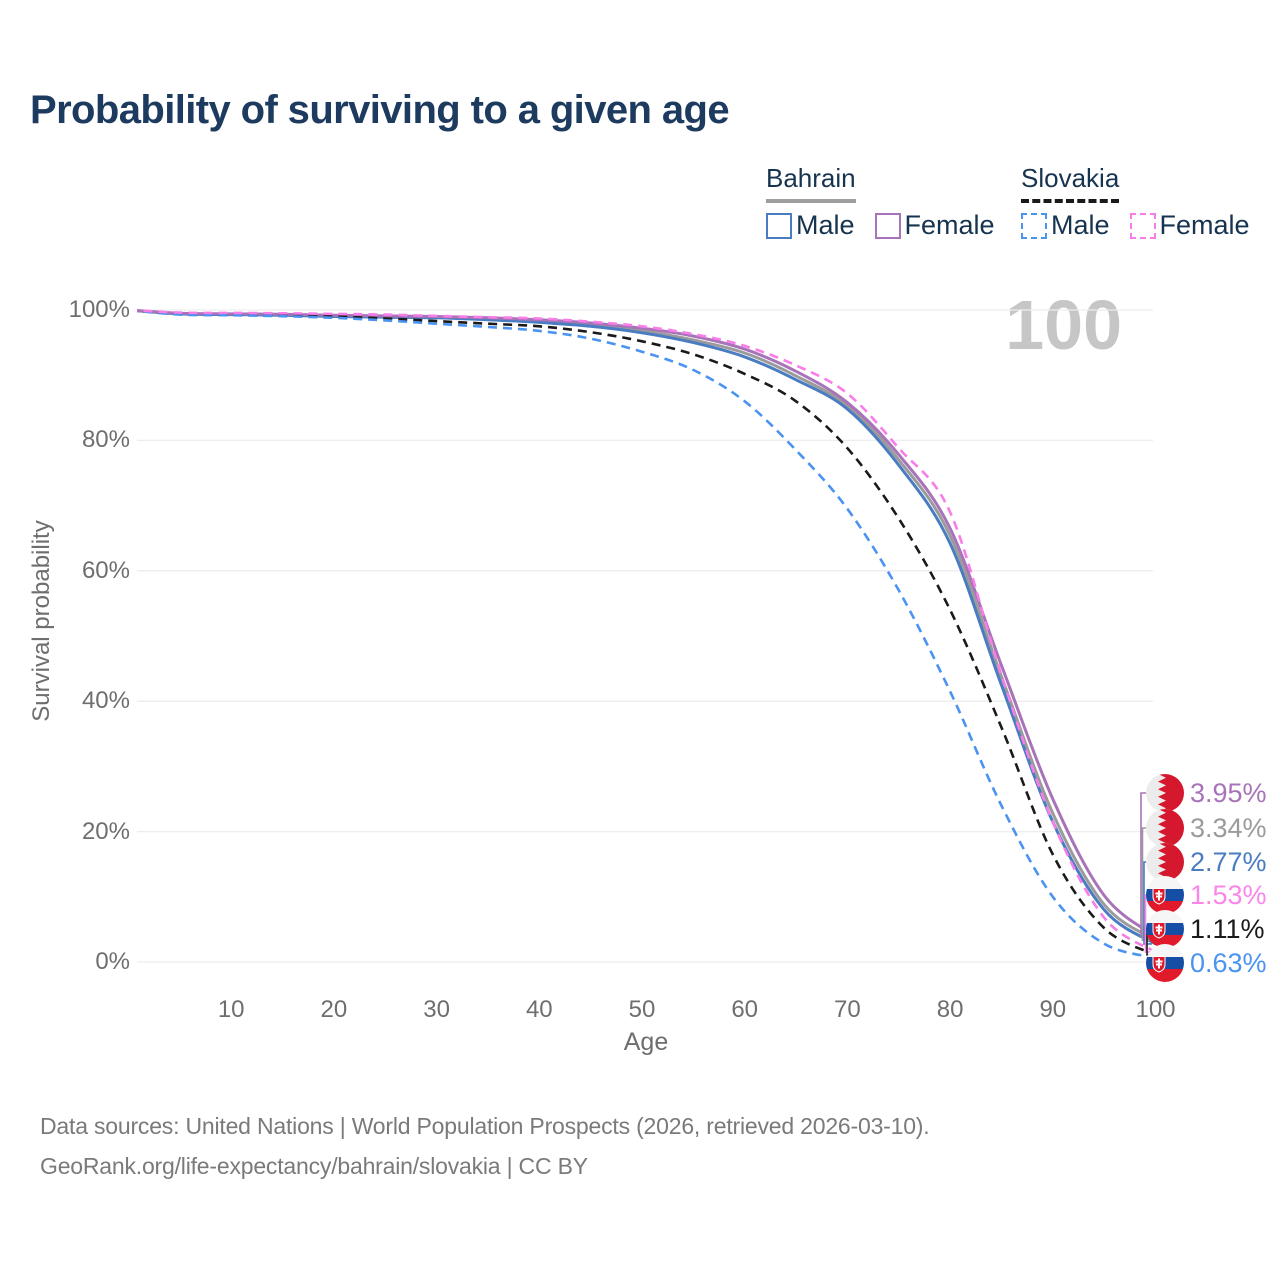  What do you see at coordinates (880, 202) in the screenshot?
I see `legend-group-bahrain: Bahrain Male Female` at bounding box center [880, 202].